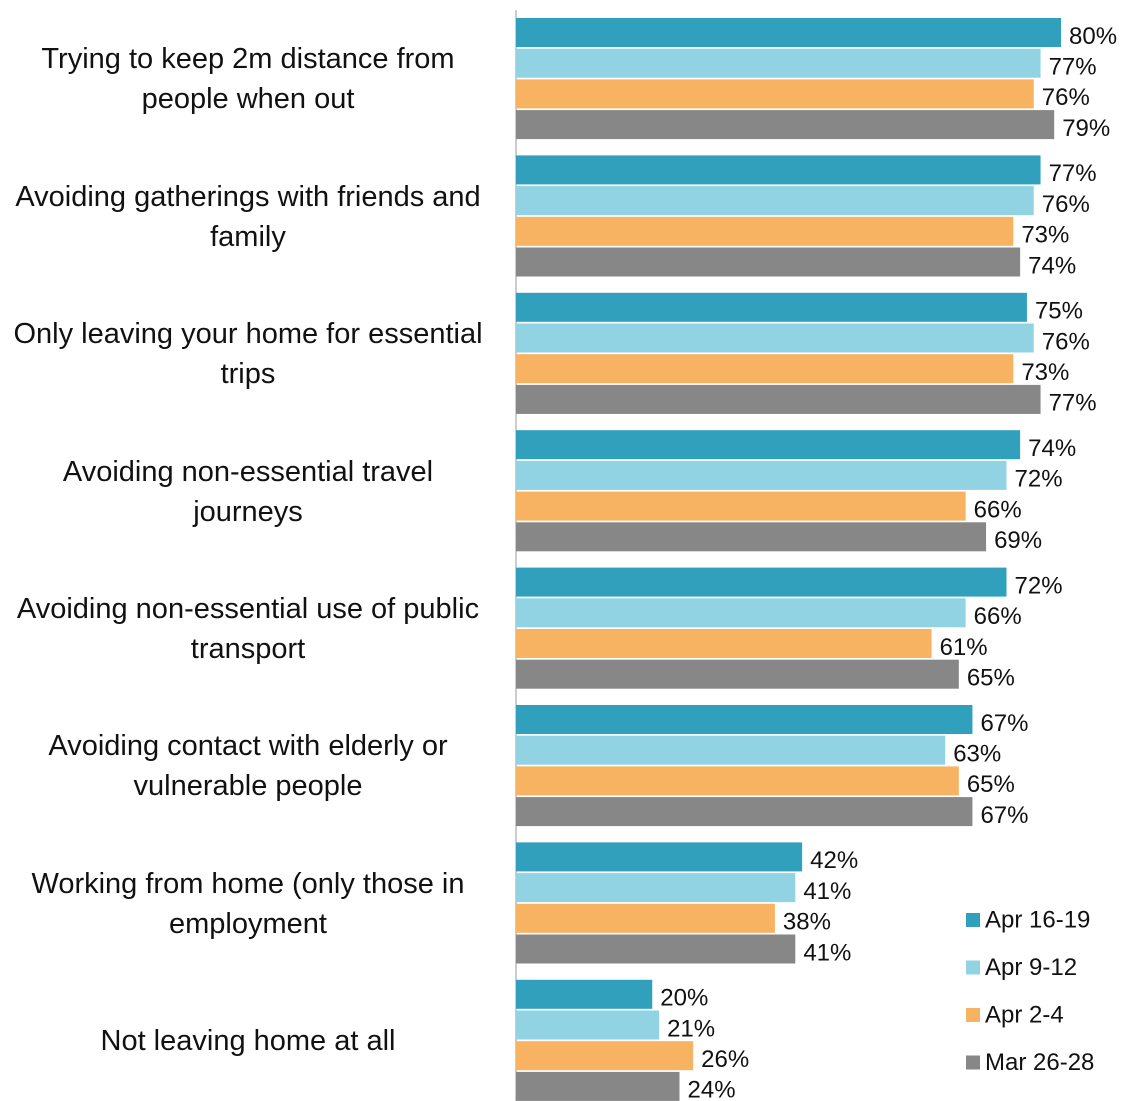  I want to click on value-label: 61%, so click(964, 647).